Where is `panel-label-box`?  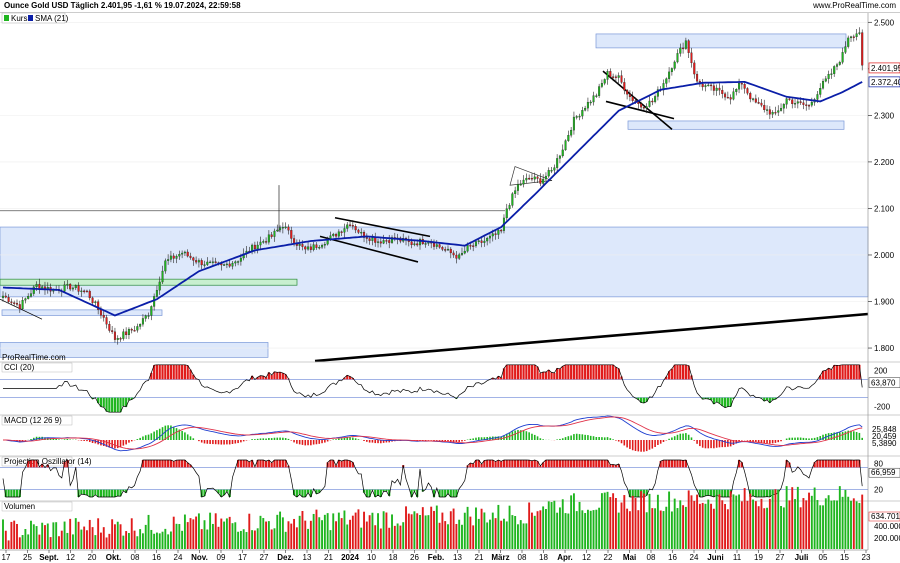 panel-label-box is located at coordinates (37, 420).